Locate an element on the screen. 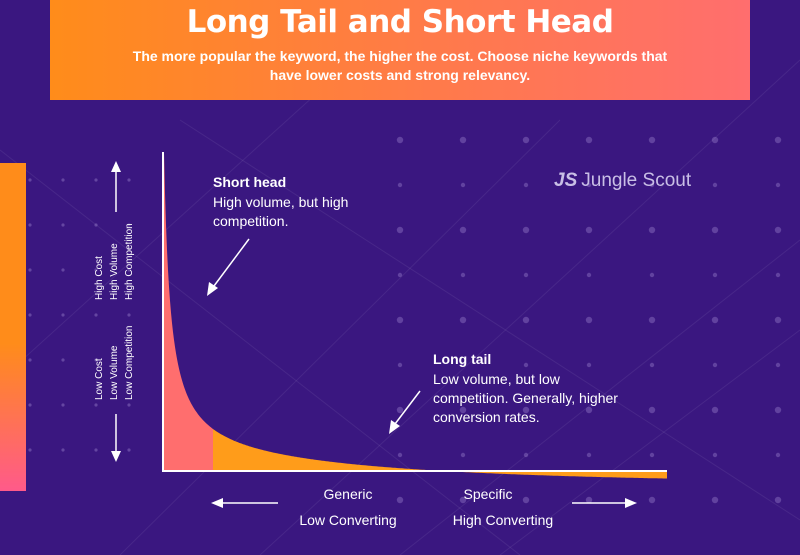 This screenshot has width=800, height=555. y-label-low-volume: Low Volume is located at coordinates (114, 372).